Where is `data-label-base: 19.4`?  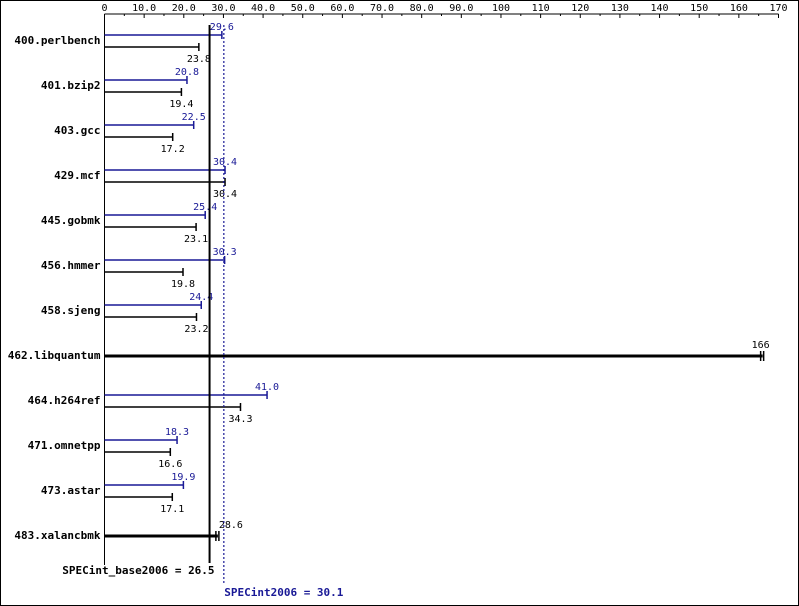
data-label-base: 19.4 is located at coordinates (181, 104).